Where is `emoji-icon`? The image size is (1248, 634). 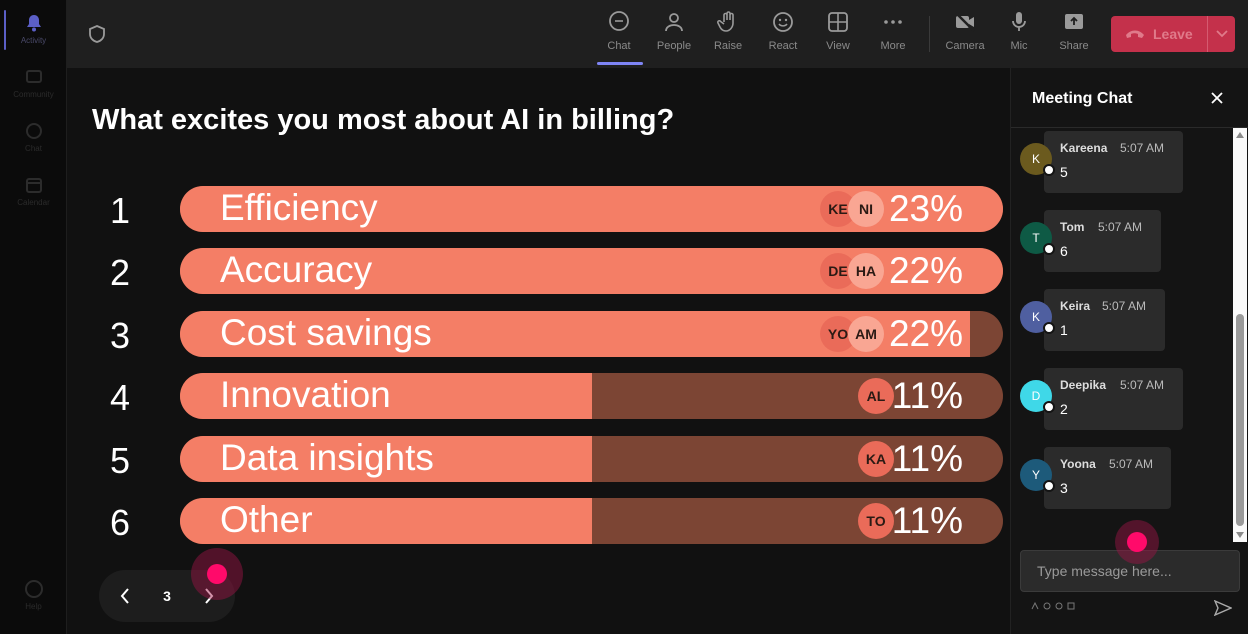 emoji-icon is located at coordinates (1059, 606).